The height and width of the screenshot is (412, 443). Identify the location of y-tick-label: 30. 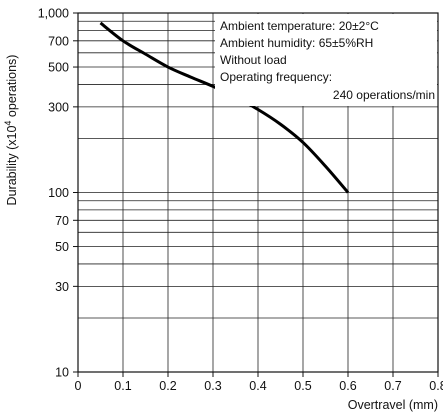
(62, 287).